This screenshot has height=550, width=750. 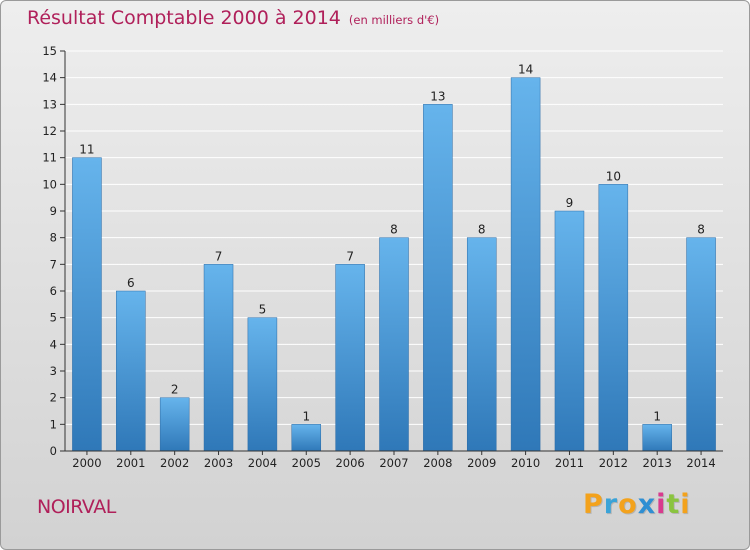 I want to click on x-tick-label: 2006, so click(x=349, y=463).